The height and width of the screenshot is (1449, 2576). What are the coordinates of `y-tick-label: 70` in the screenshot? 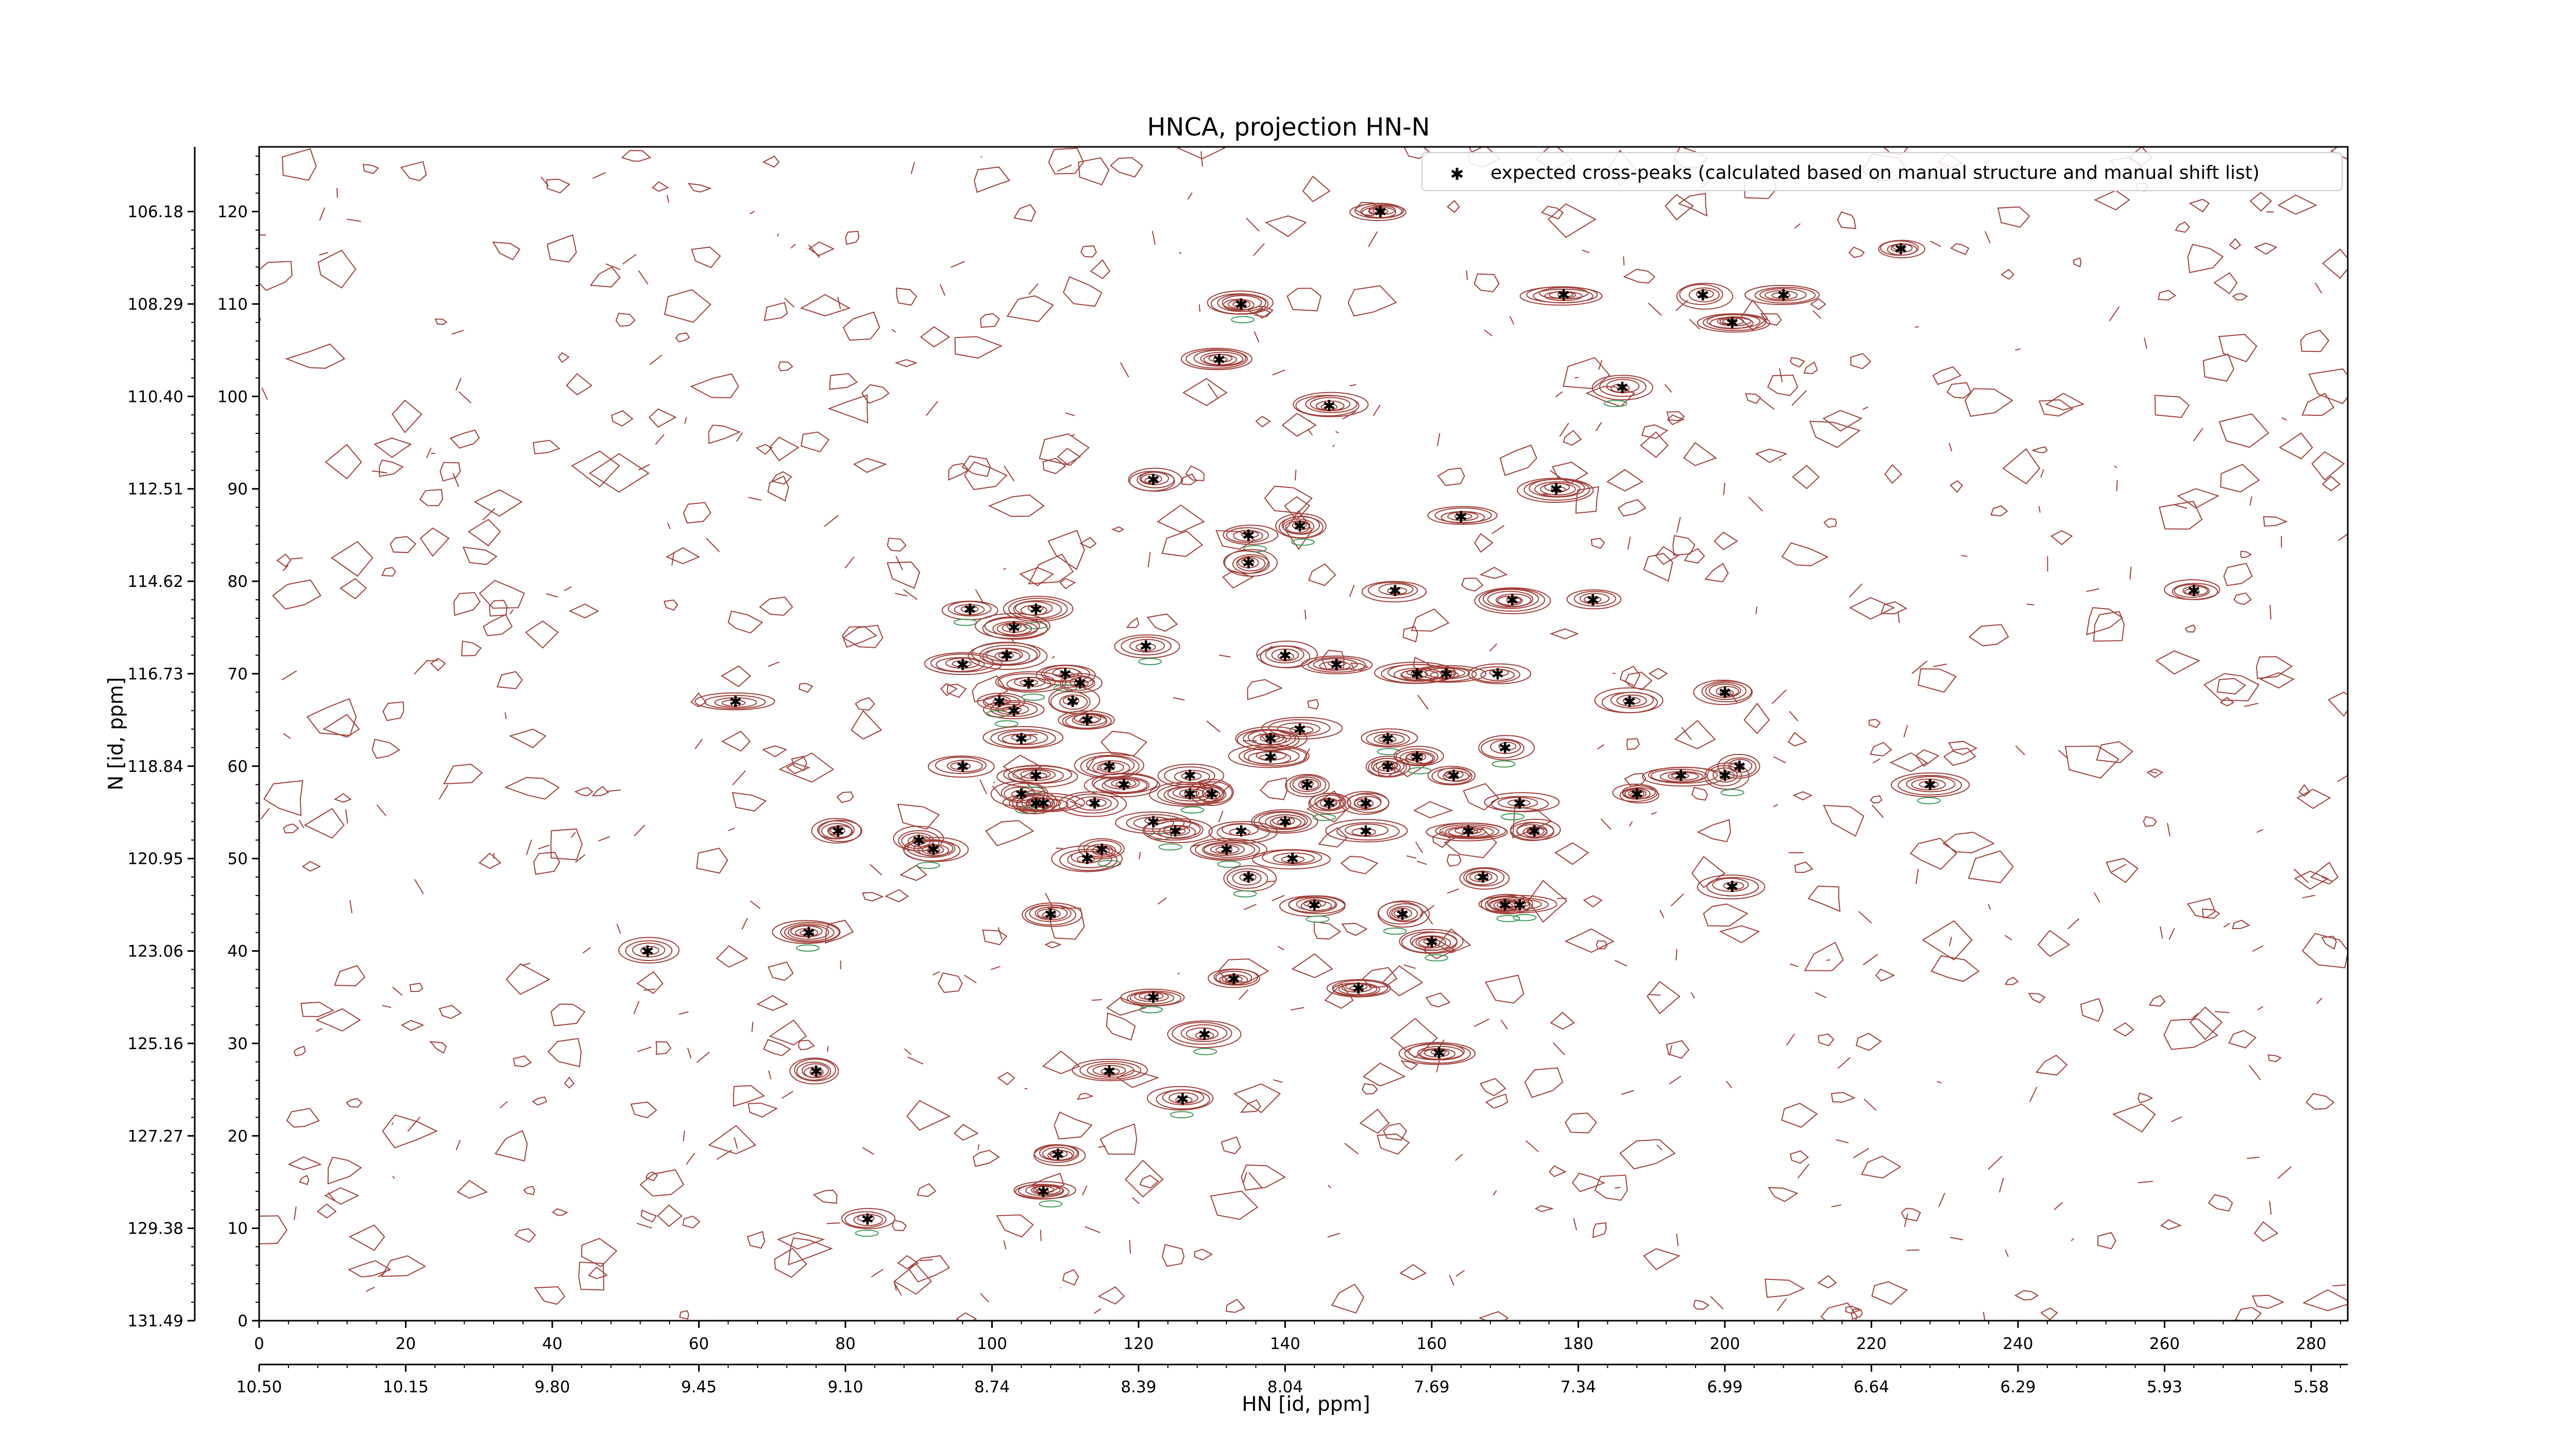 It's located at (238, 674).